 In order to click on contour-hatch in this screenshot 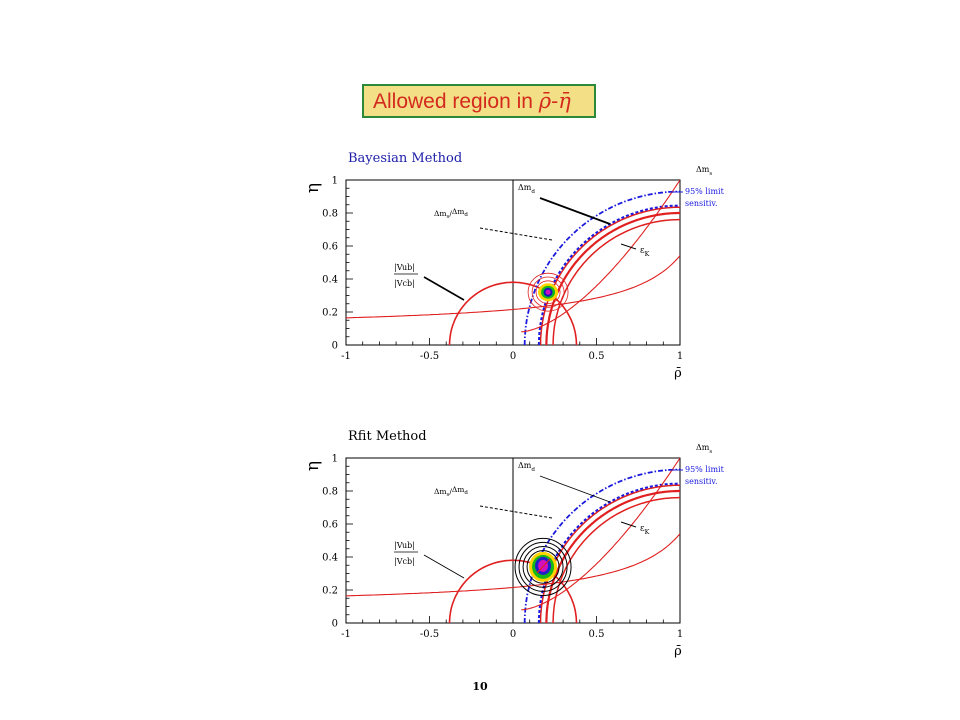, I will do `click(543, 566)`.